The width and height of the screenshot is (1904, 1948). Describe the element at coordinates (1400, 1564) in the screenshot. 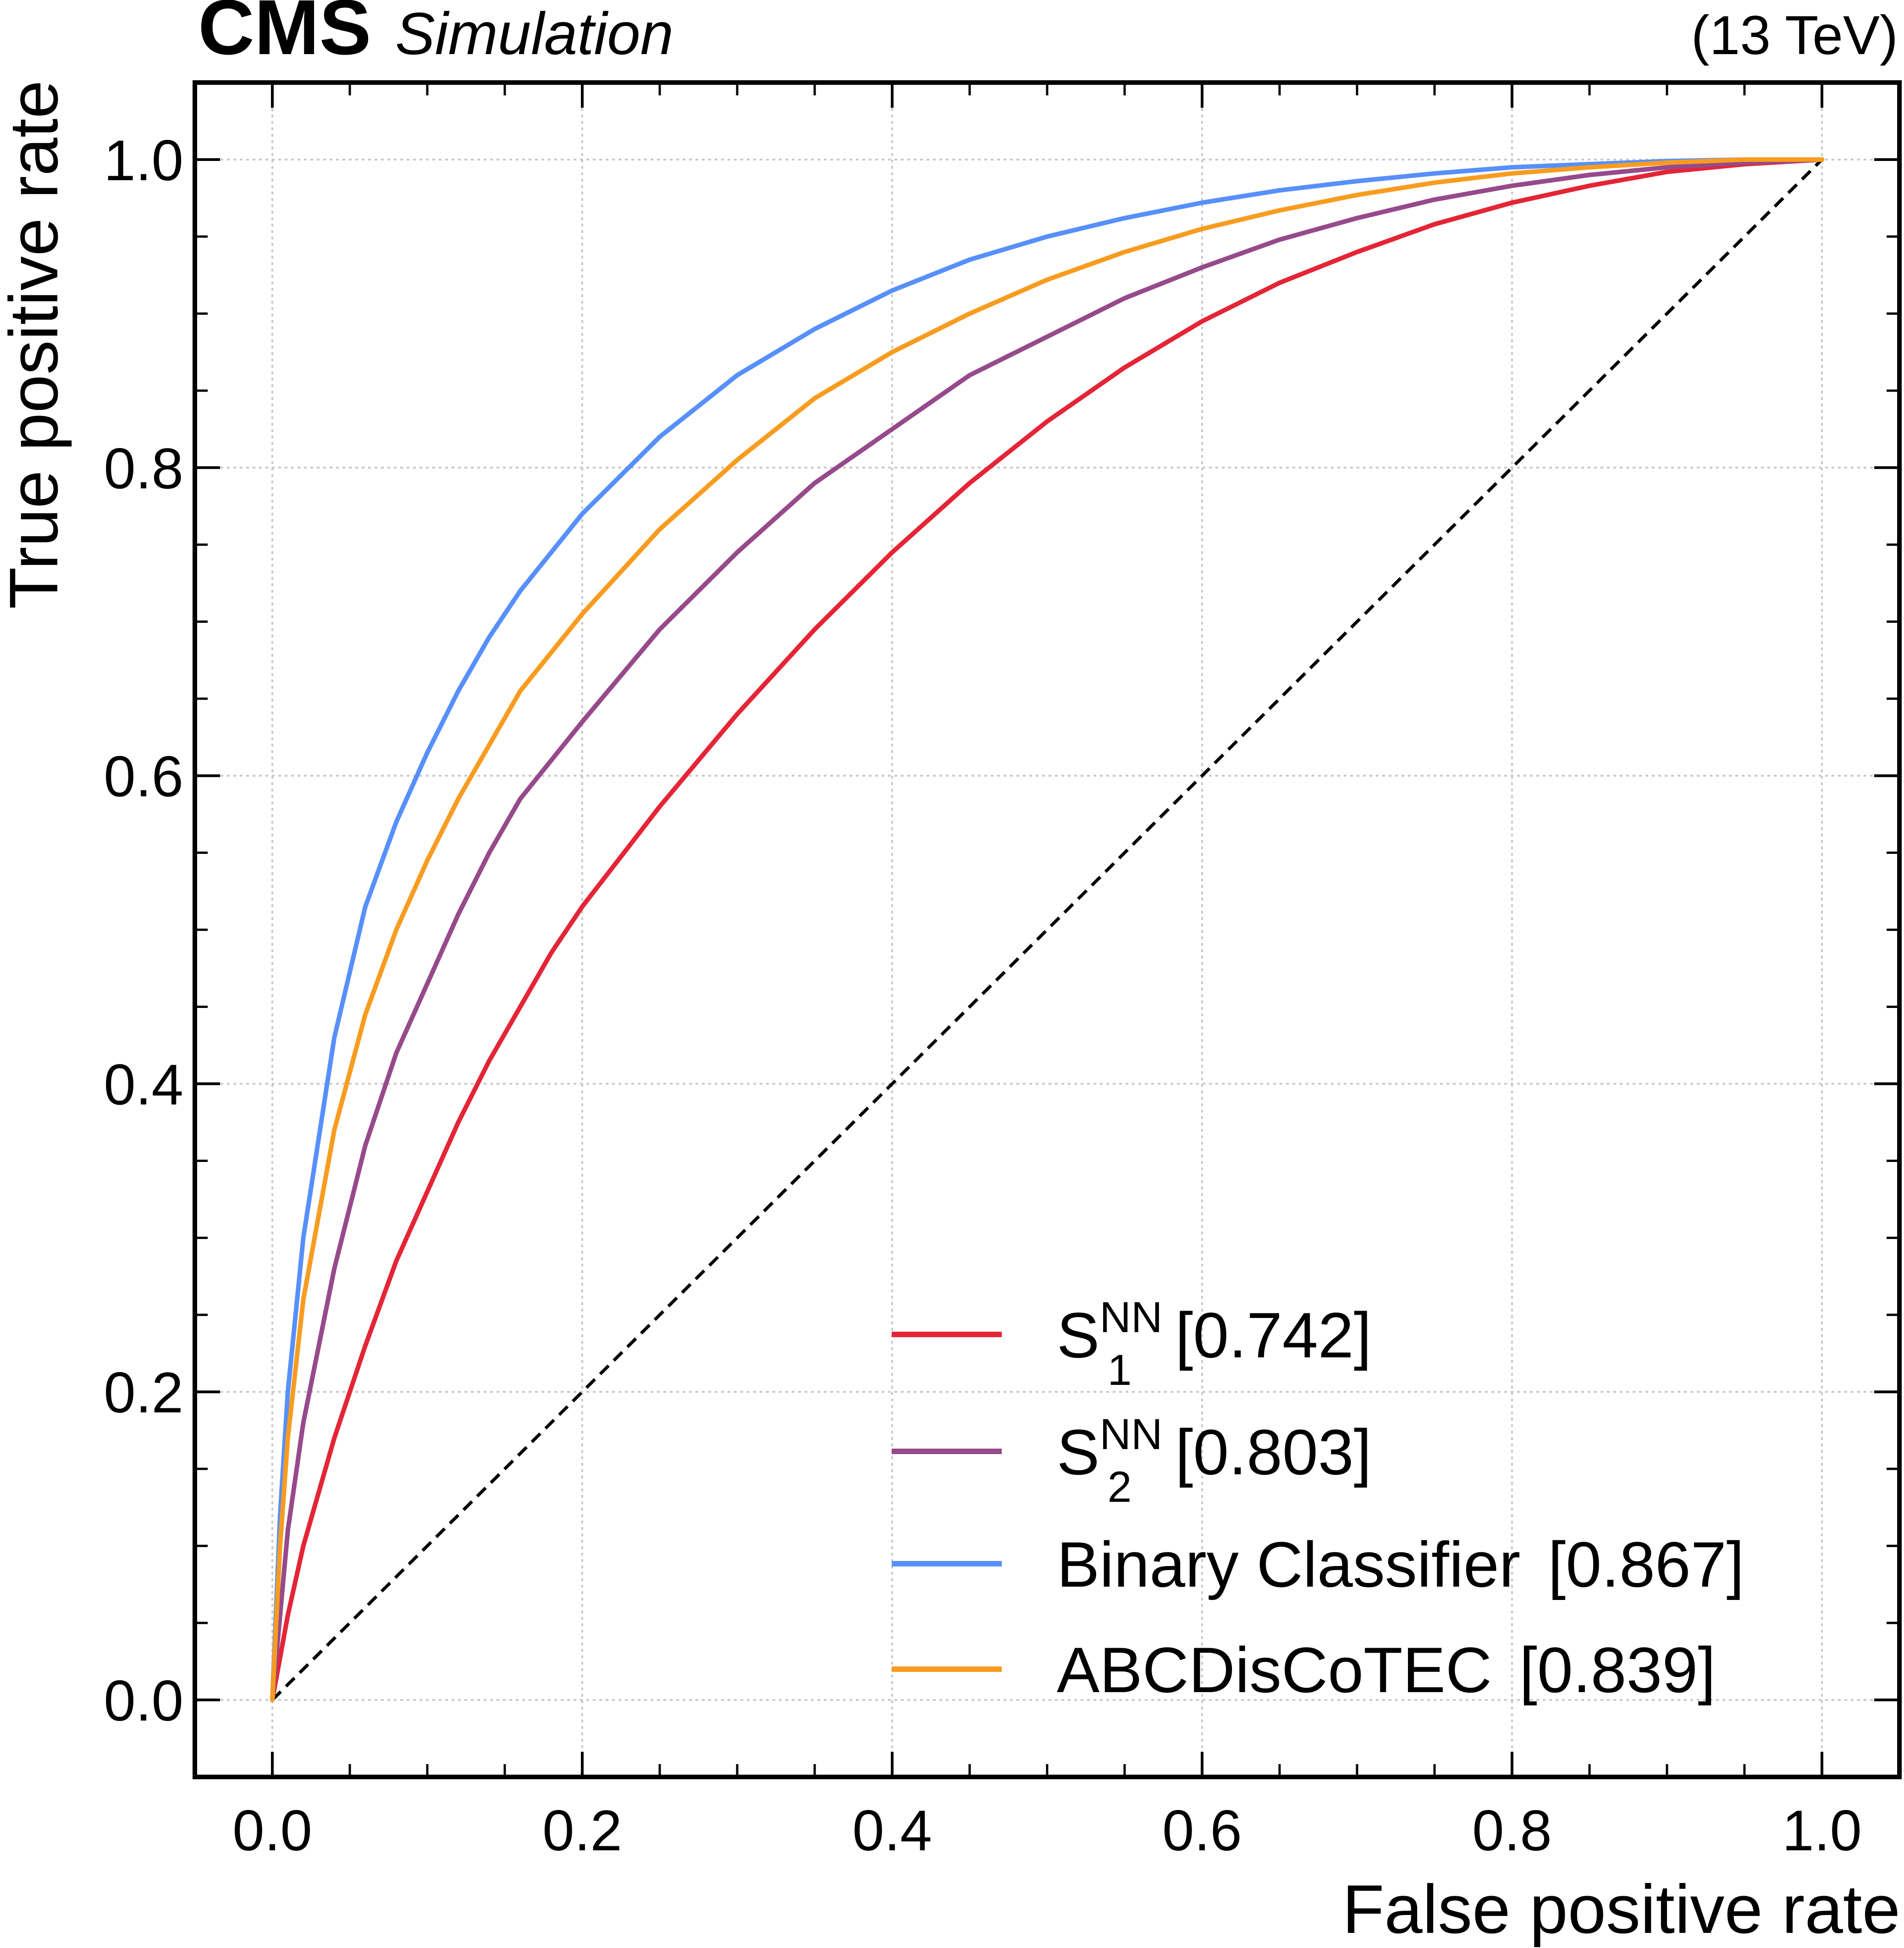

I see `legend-entry-3: Binary Classifier [0.867]` at that location.